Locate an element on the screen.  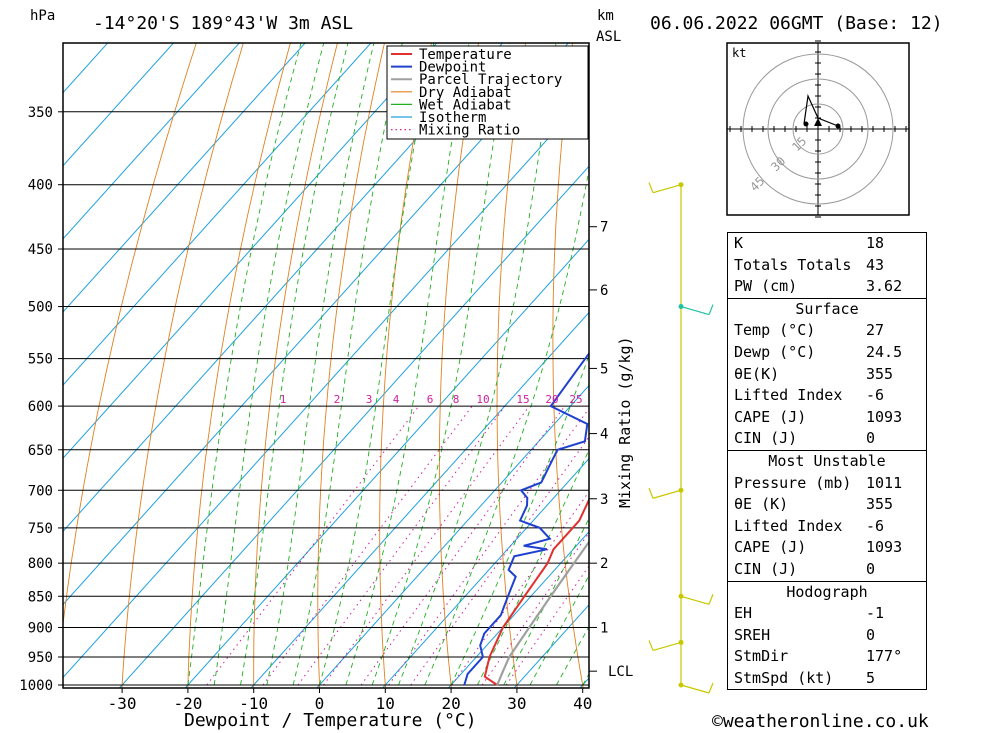
index-value: 18 is located at coordinates (875, 243).